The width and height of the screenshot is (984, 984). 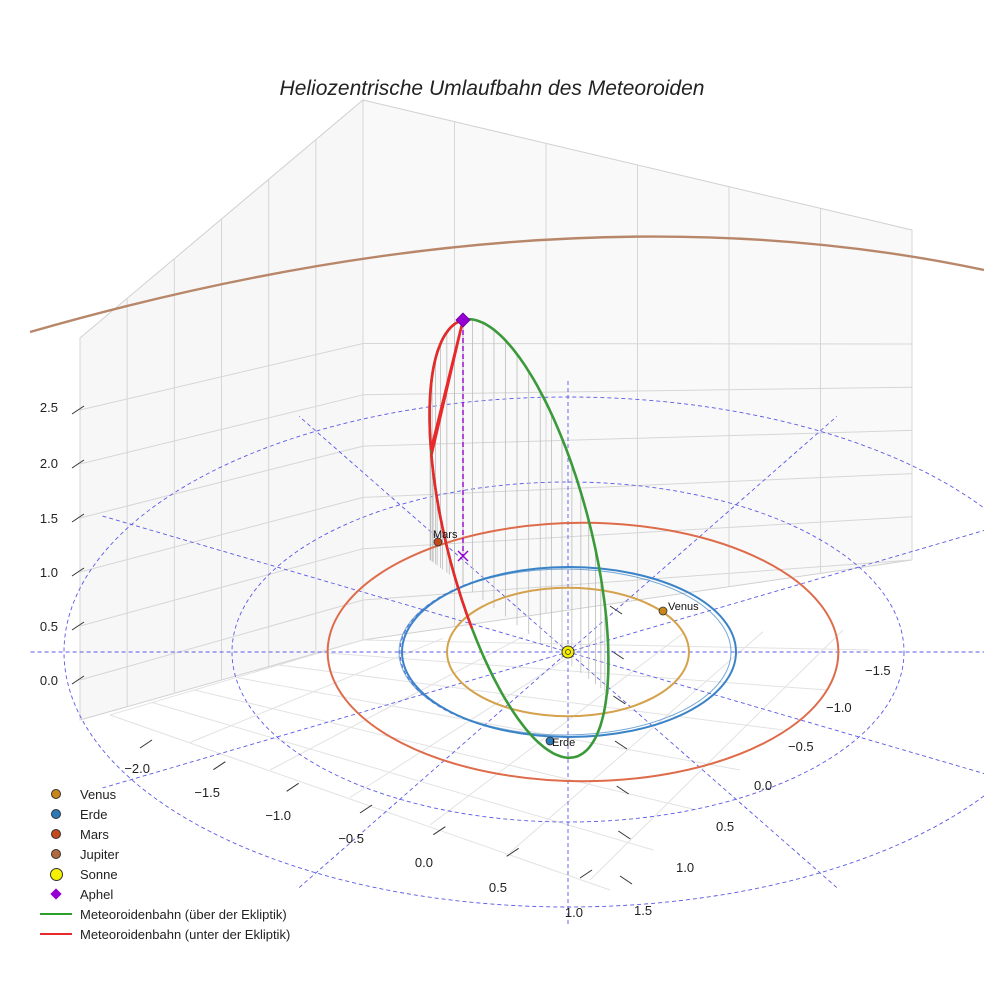 What do you see at coordinates (49, 572) in the screenshot?
I see `z-tick-label: 1.0` at bounding box center [49, 572].